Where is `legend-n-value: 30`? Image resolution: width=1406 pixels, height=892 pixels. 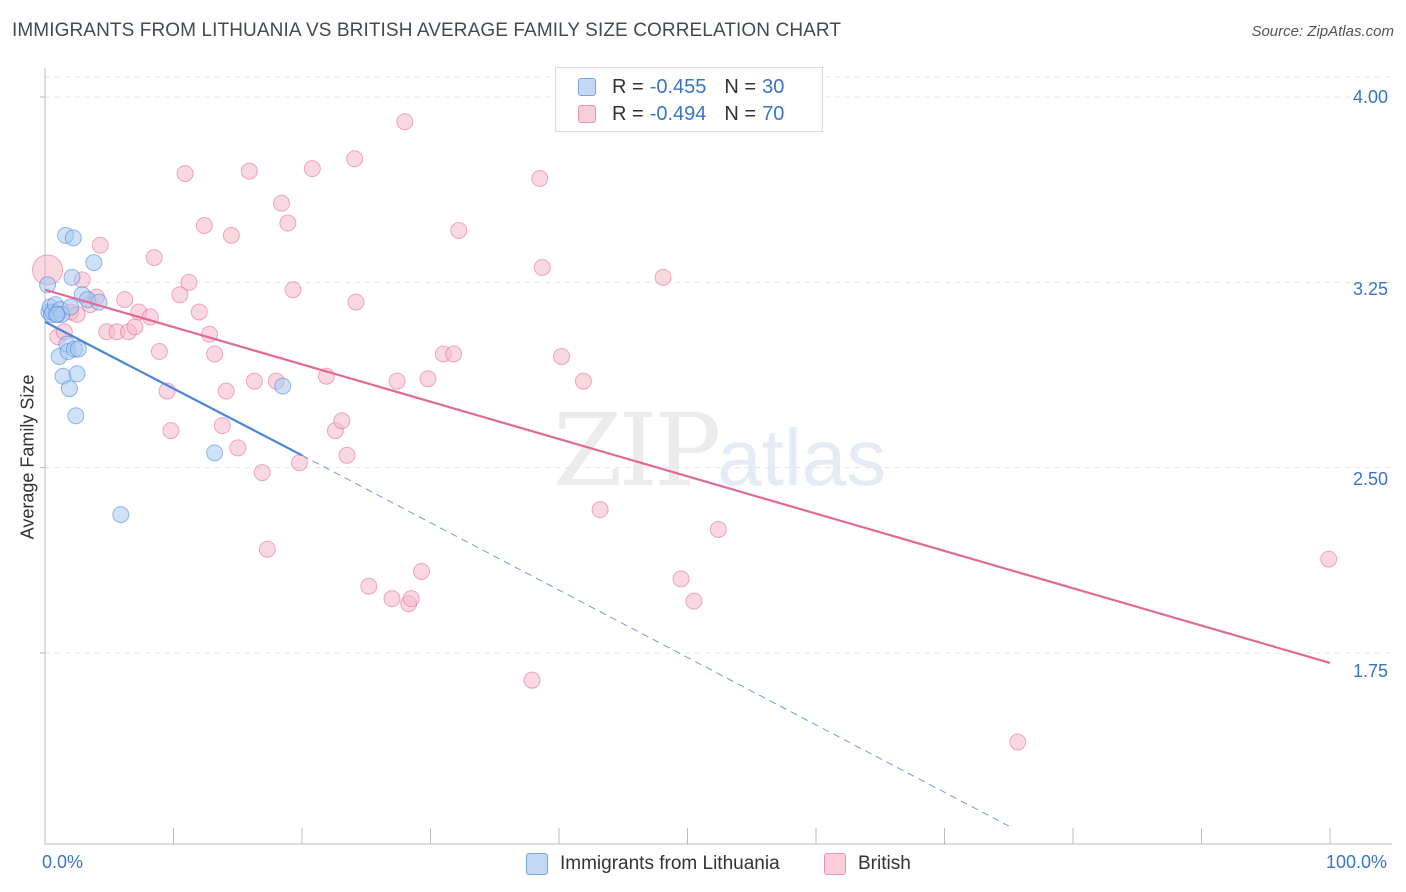
legend-n-value: 30 is located at coordinates (773, 86).